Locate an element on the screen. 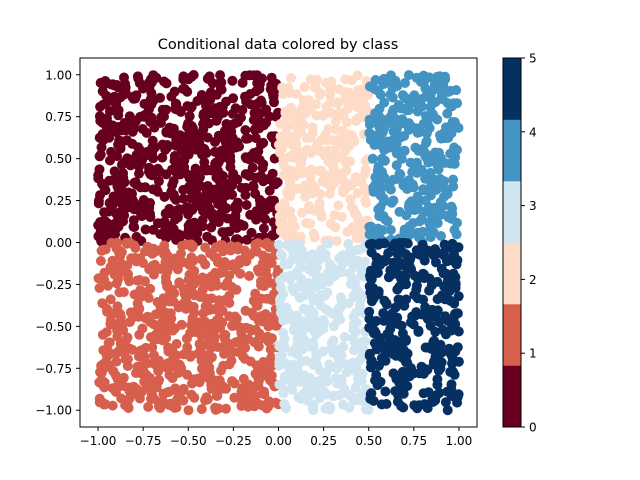  x-tick-label: 1.00 is located at coordinates (459, 441).